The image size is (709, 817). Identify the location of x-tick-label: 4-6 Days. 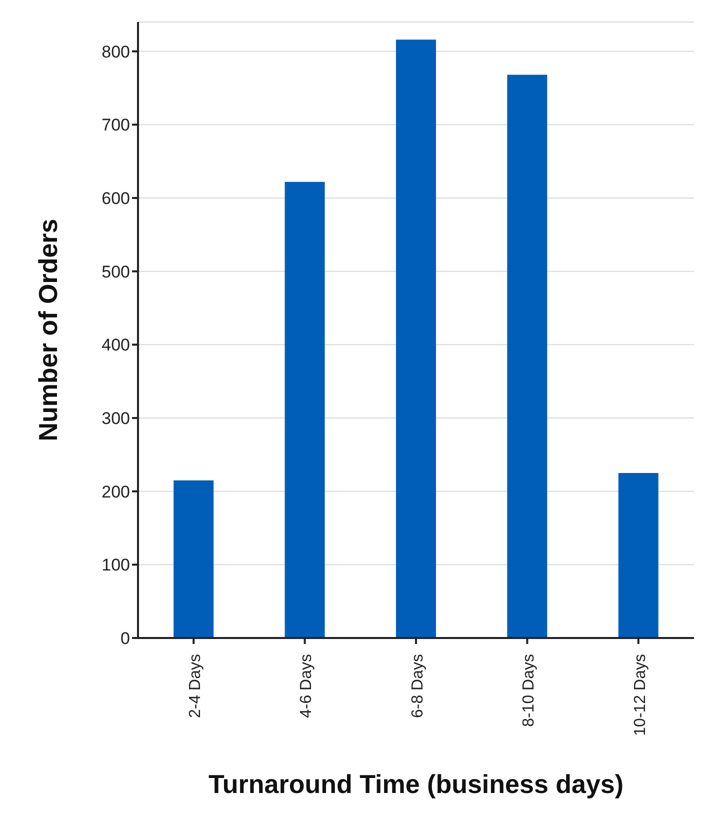
(307, 686).